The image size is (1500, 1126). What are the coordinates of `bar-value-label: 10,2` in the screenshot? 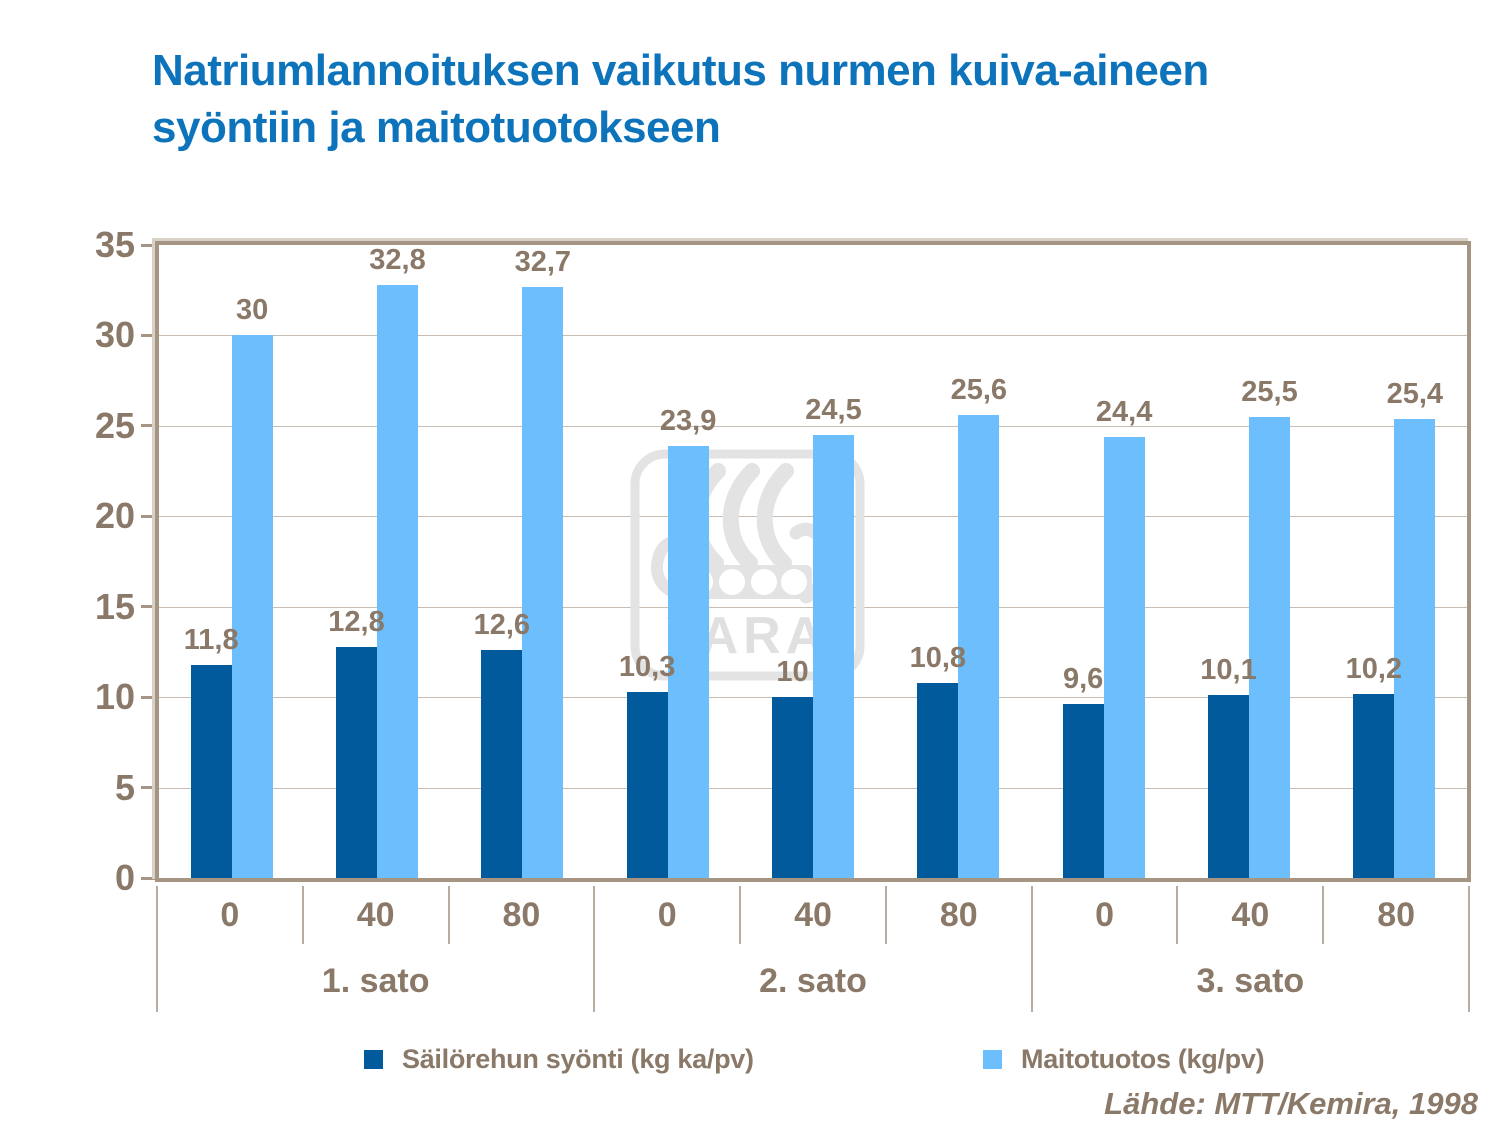 It's located at (1374, 668).